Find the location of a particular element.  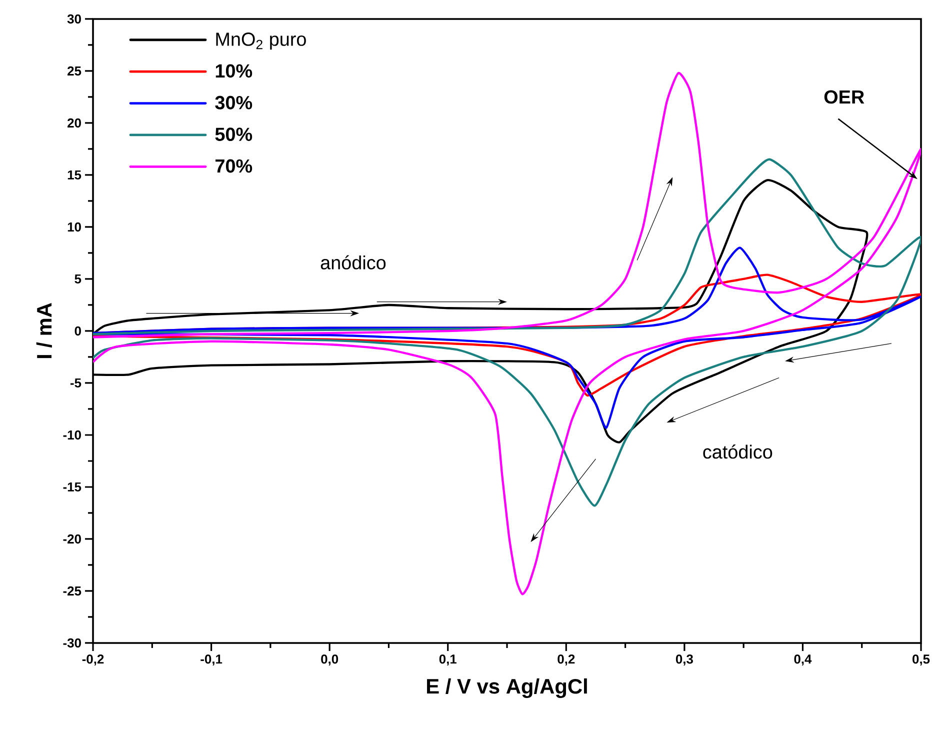

y-tick-label: 5 is located at coordinates (78, 279).